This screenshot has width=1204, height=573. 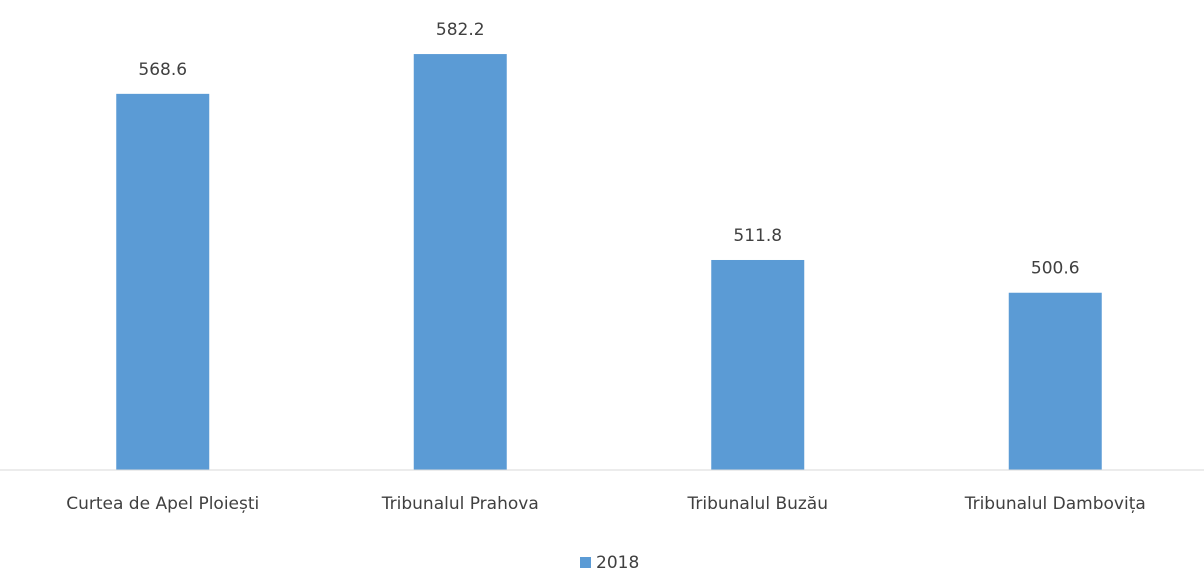 What do you see at coordinates (617, 563) in the screenshot?
I see `legend-label: 2018` at bounding box center [617, 563].